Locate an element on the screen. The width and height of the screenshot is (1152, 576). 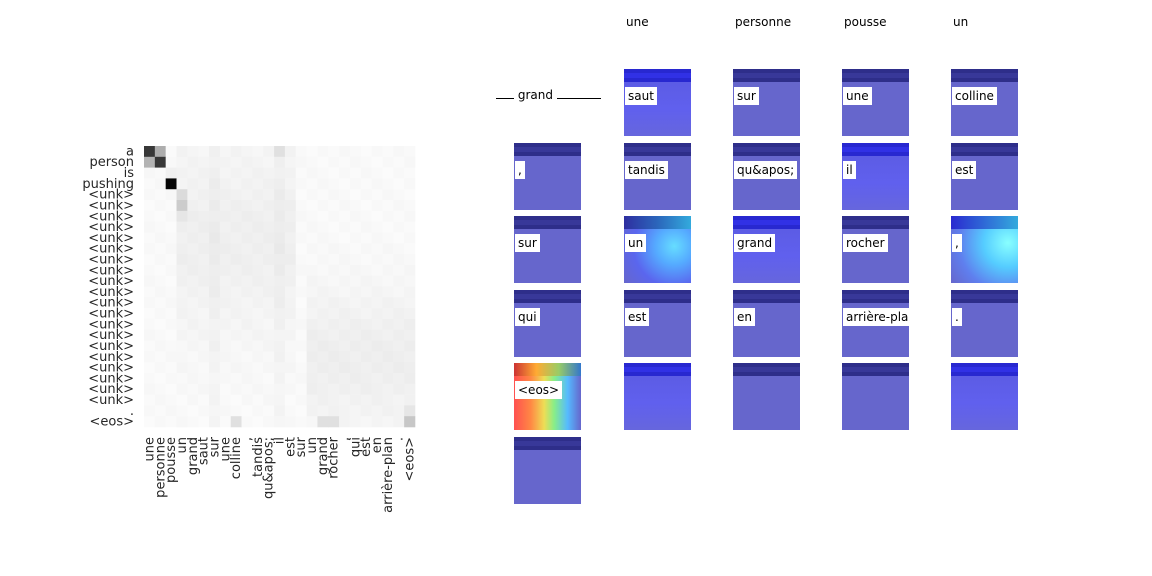
tile-label: il is located at coordinates (849, 170).